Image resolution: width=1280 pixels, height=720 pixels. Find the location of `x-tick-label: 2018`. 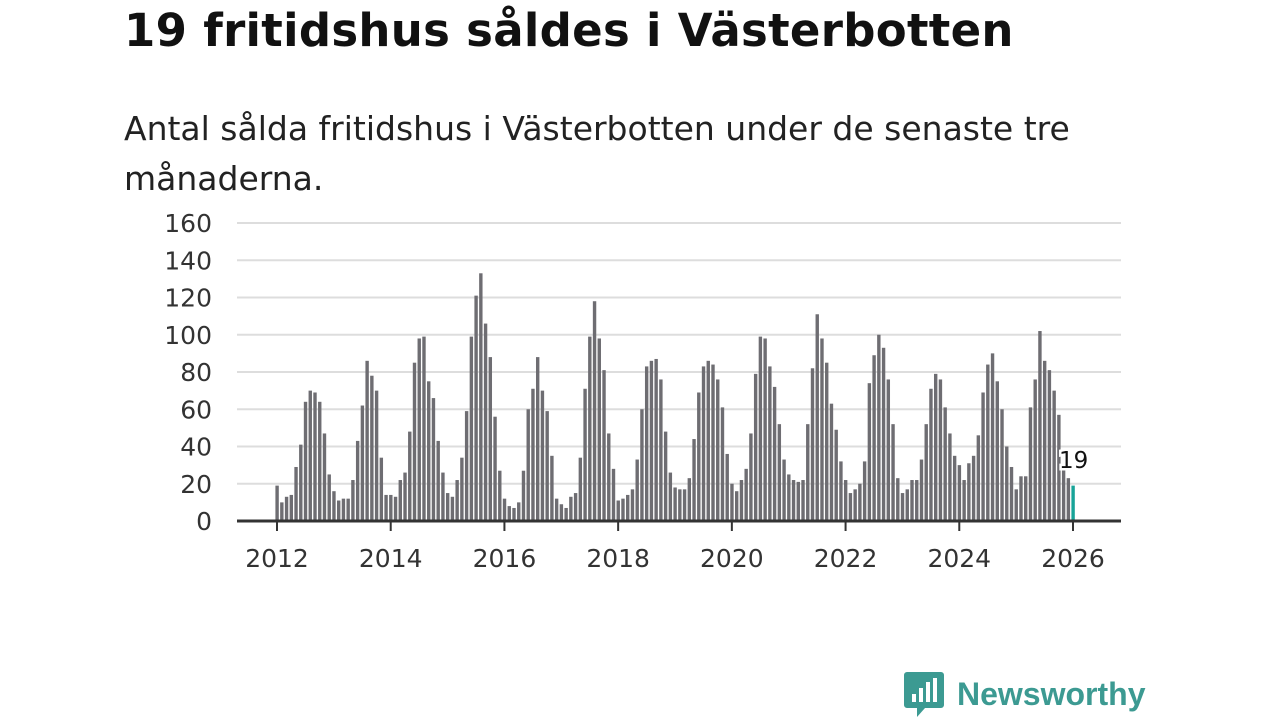

x-tick-label: 2018 is located at coordinates (618, 558).